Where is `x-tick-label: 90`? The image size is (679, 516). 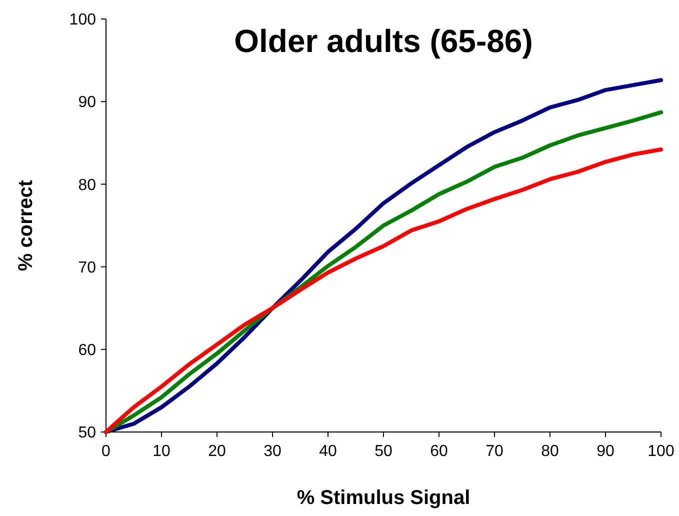 x-tick-label: 90 is located at coordinates (605, 451).